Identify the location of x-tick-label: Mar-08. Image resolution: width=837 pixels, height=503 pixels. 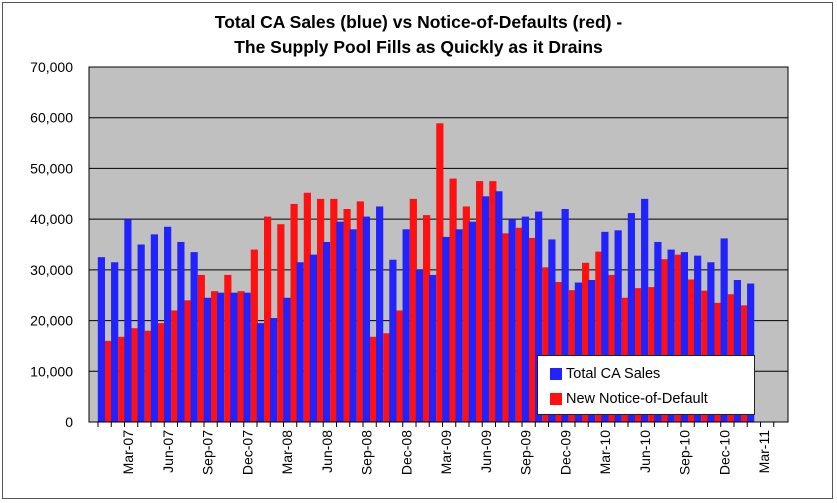
(287, 452).